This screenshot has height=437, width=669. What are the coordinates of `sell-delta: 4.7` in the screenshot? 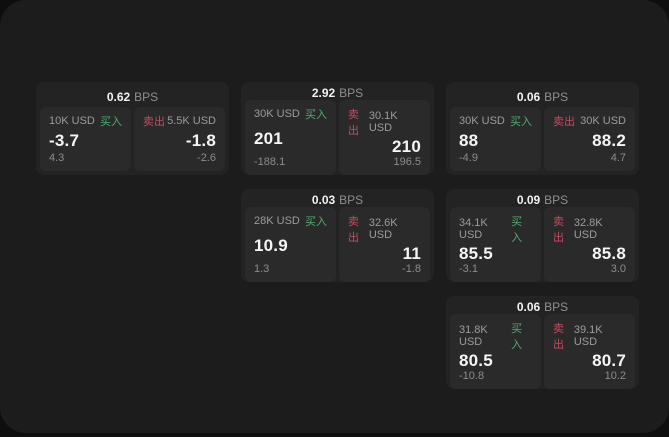 It's located at (618, 158).